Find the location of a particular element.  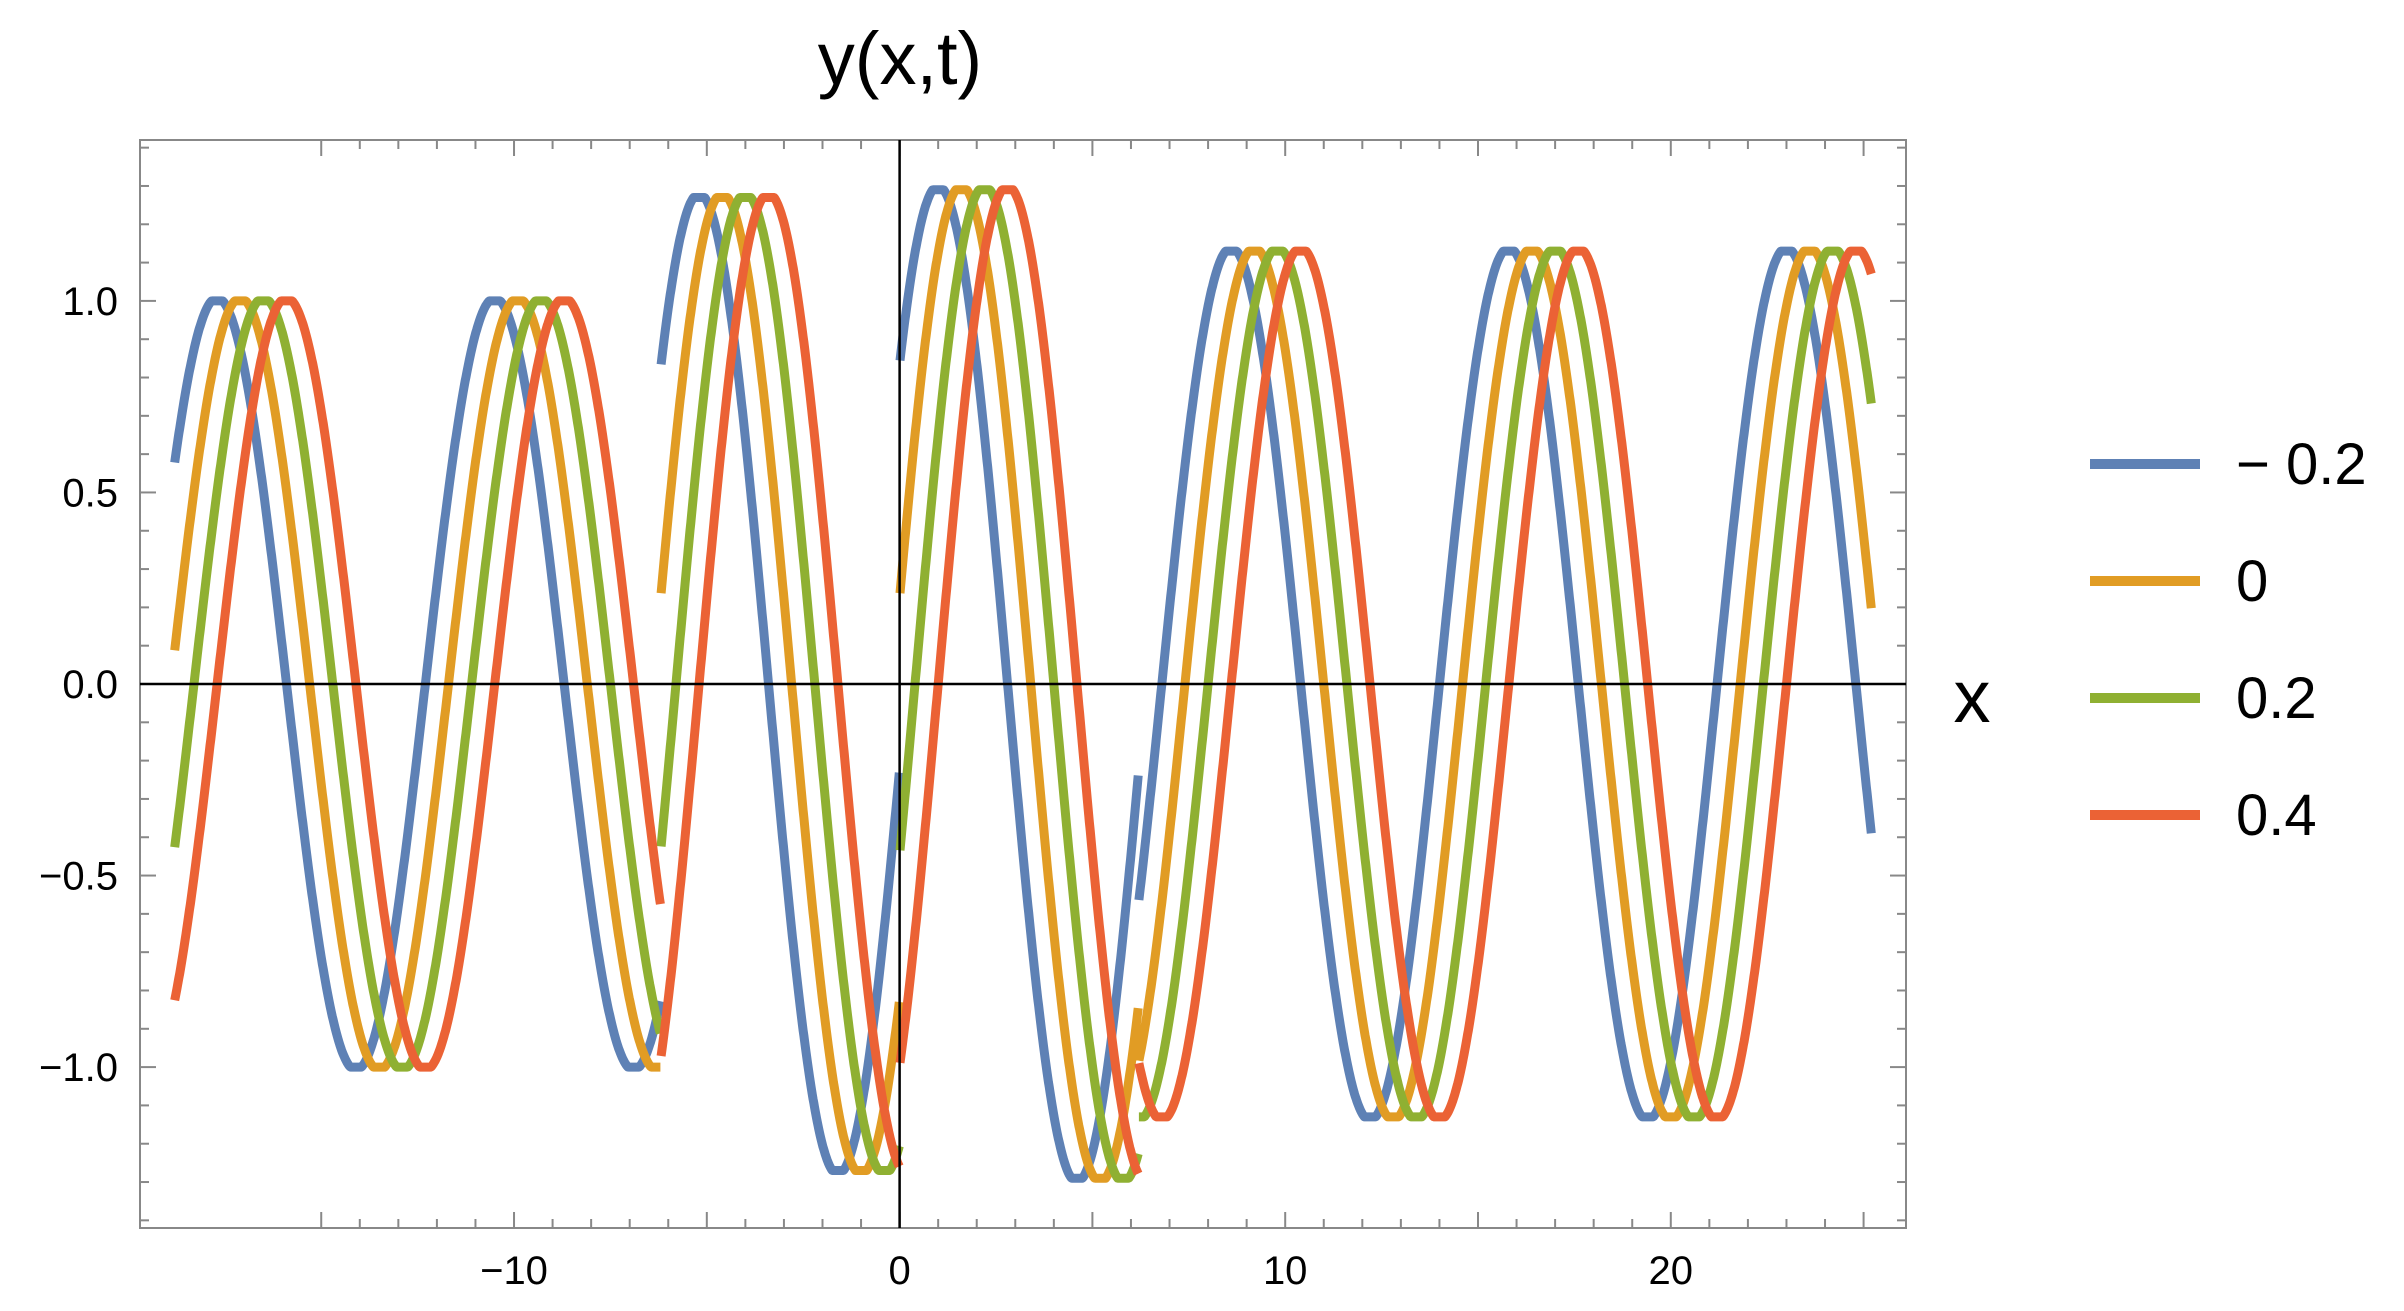

legend-entry: 0.2 is located at coordinates (2276, 698).